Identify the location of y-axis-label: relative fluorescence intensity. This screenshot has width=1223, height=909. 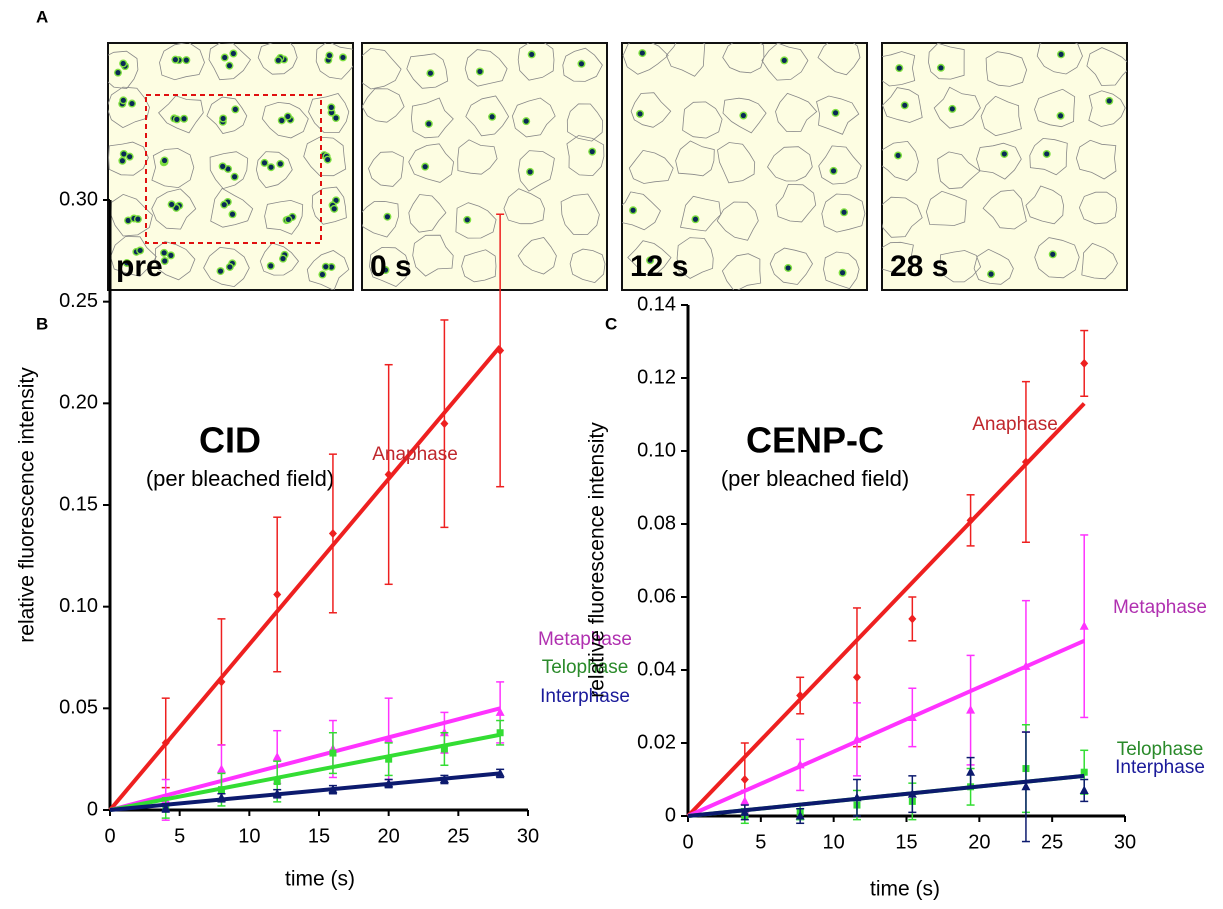
(27, 505).